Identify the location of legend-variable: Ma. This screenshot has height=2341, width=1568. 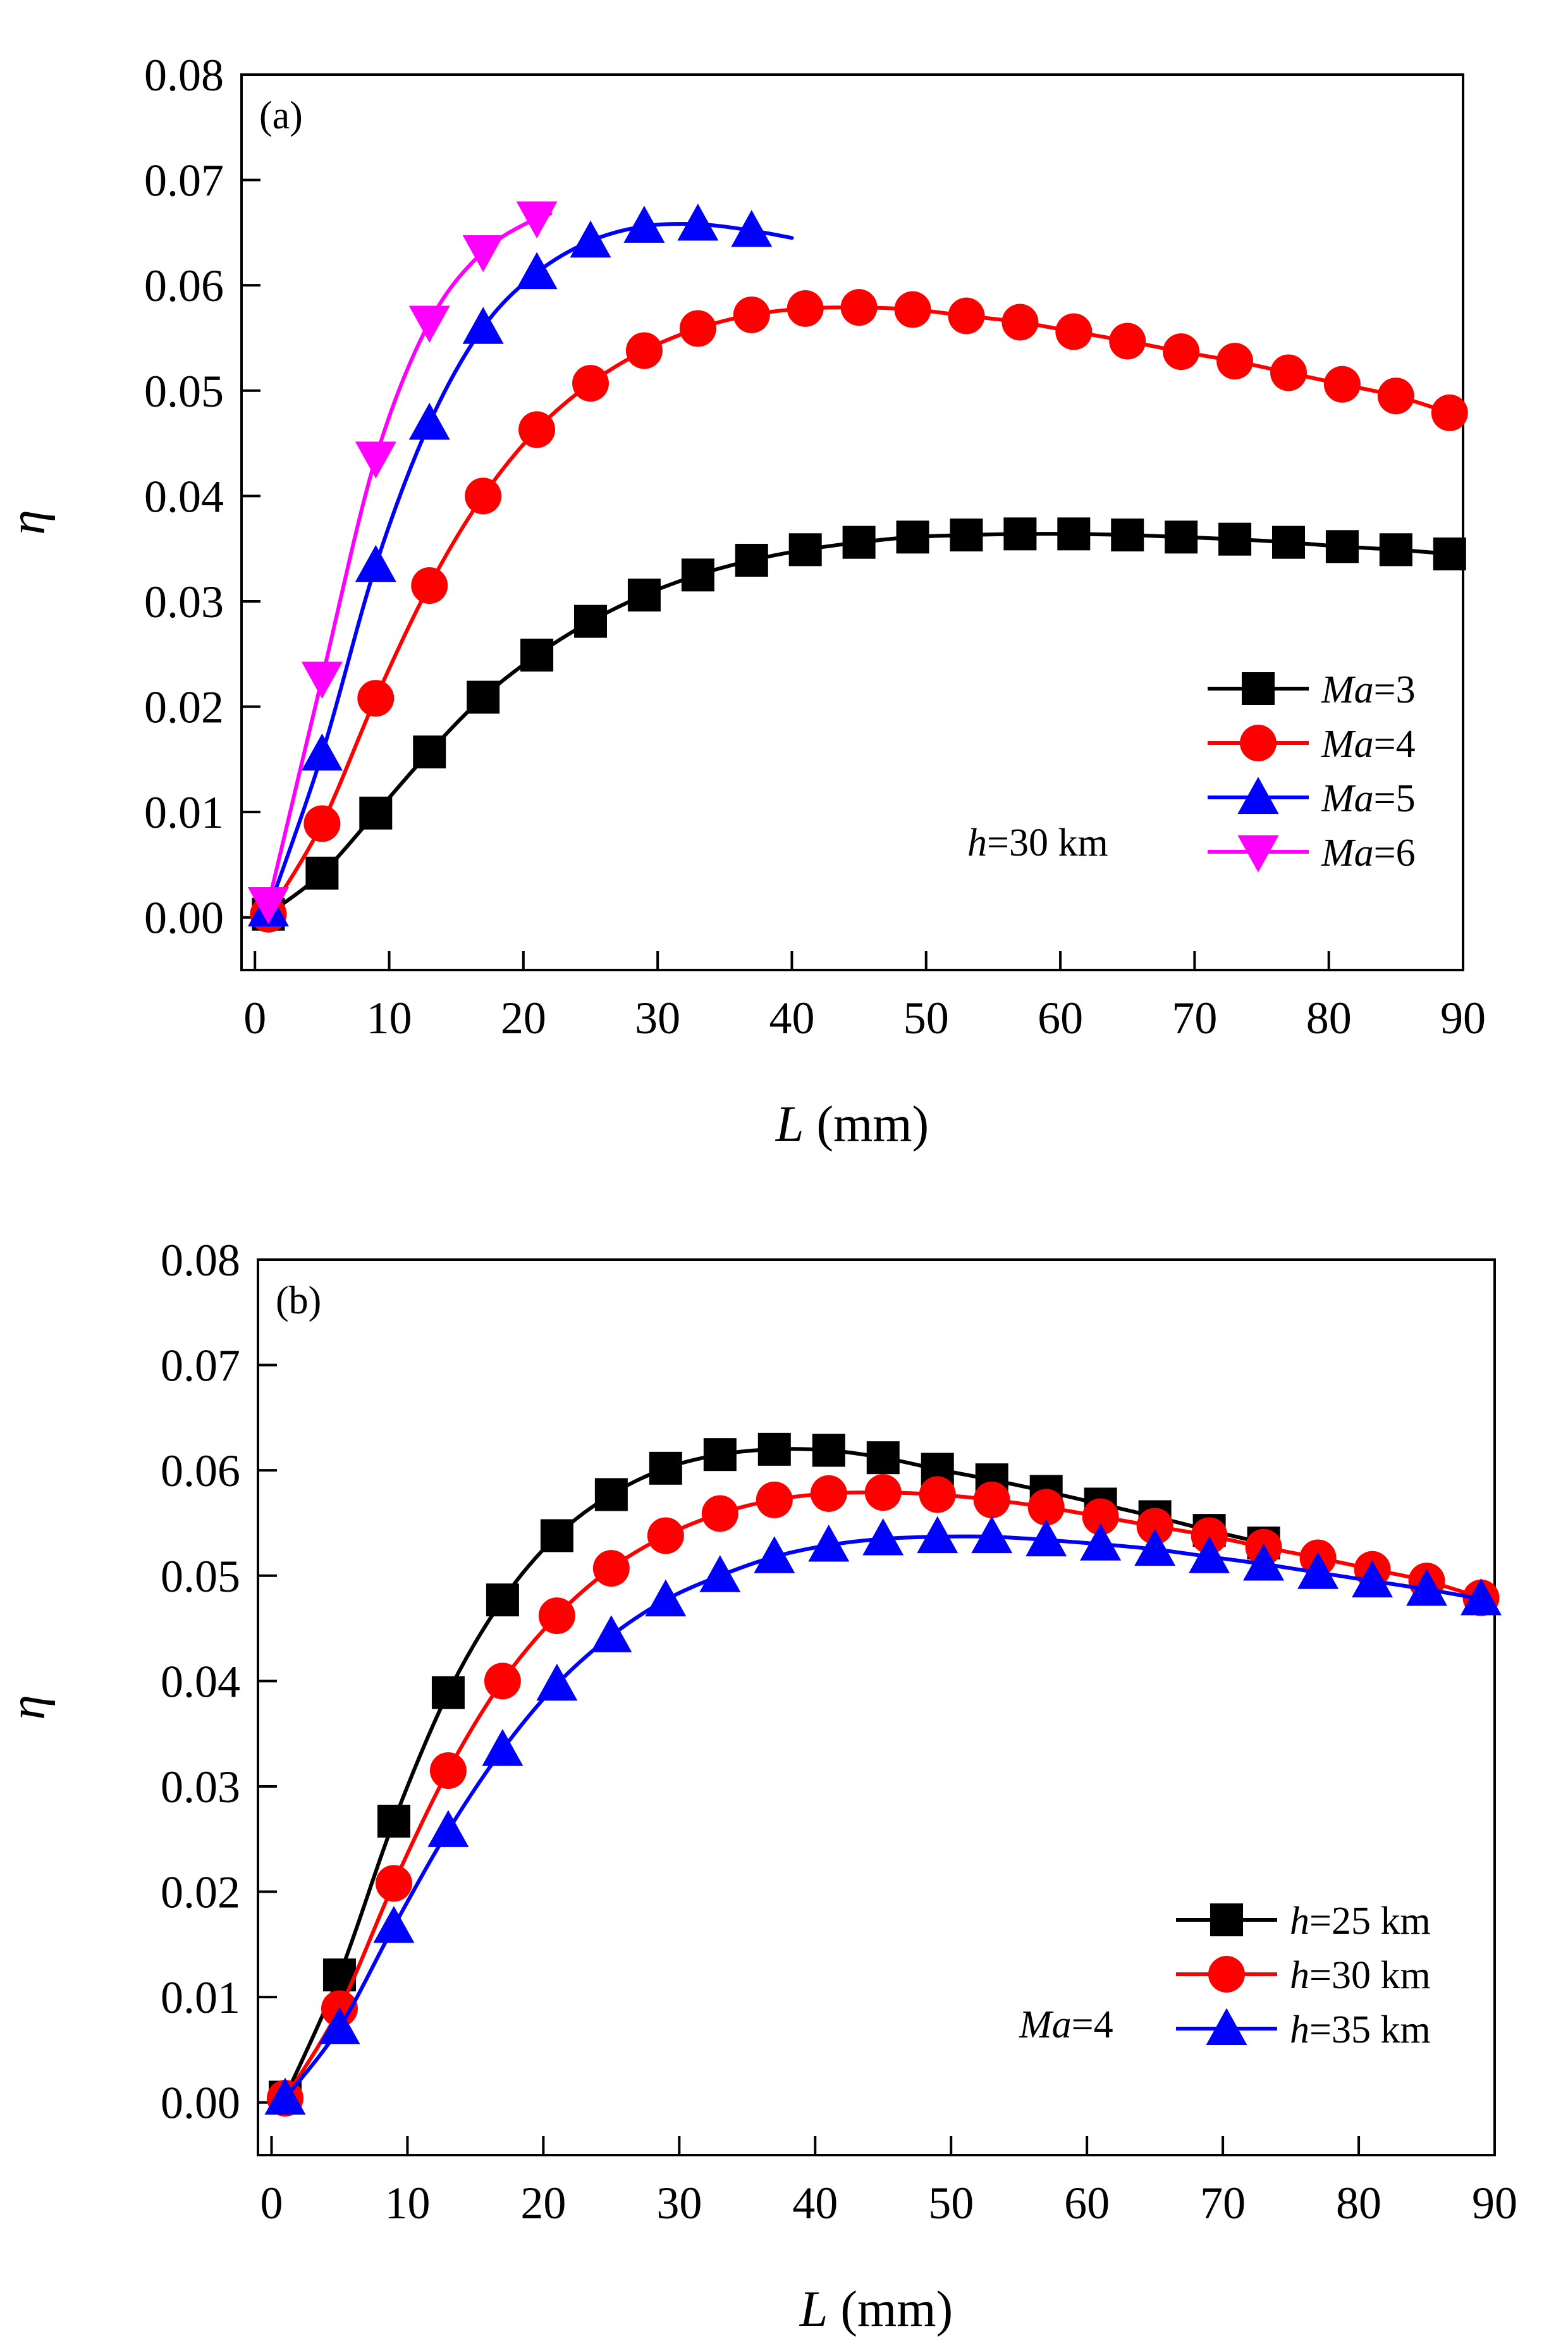
(1347, 798).